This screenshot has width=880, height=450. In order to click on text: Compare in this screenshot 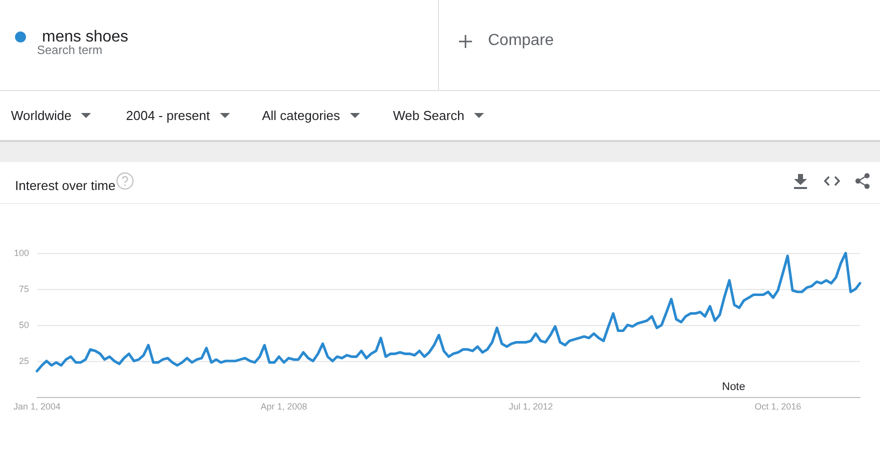, I will do `click(521, 41)`.